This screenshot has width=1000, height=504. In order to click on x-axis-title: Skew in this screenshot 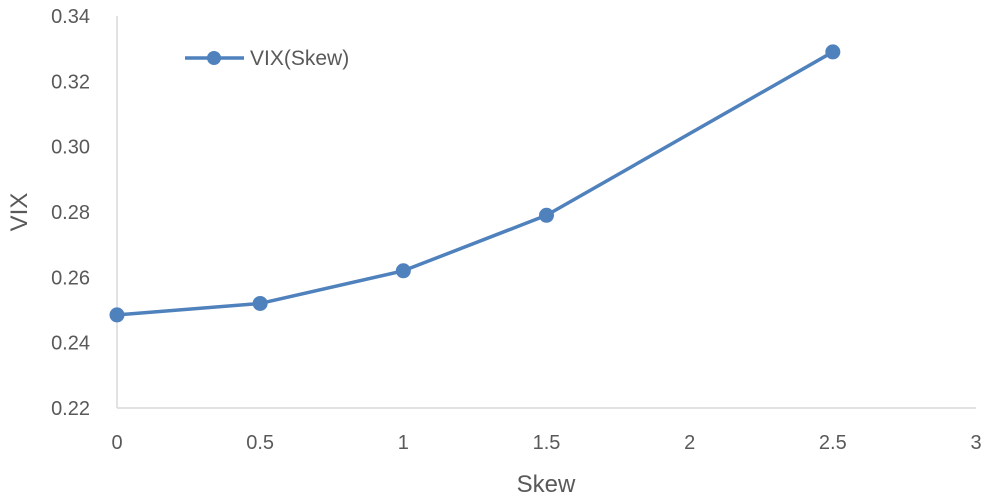, I will do `click(546, 484)`.